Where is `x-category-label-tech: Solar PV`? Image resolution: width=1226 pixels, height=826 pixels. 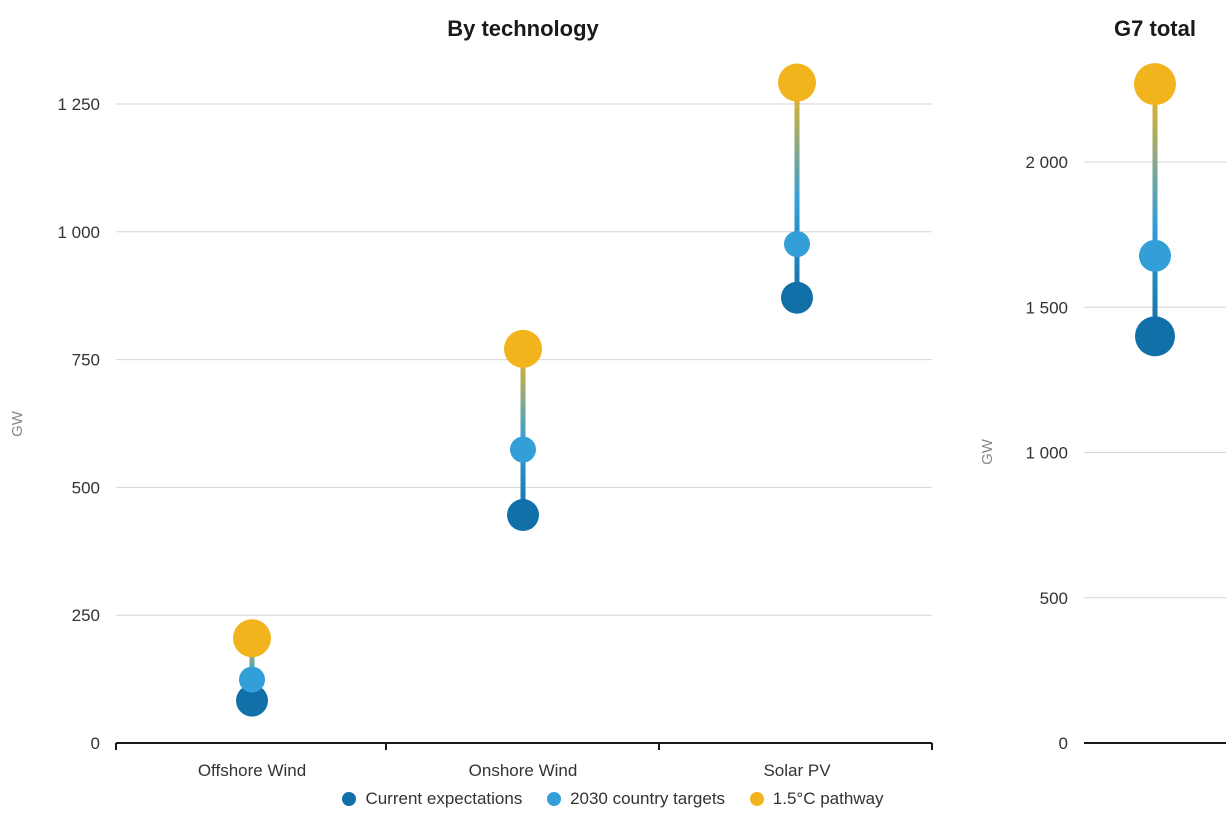
x-category-label-tech: Solar PV is located at coordinates (797, 770).